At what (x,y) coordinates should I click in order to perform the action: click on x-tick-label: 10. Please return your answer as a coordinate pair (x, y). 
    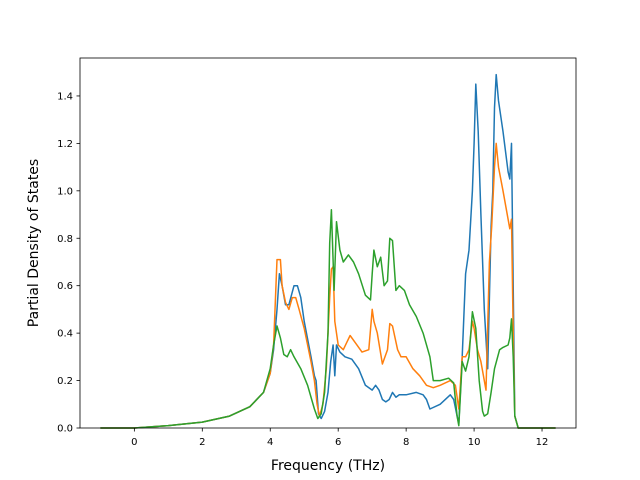
    Looking at the image, I should click on (474, 442).